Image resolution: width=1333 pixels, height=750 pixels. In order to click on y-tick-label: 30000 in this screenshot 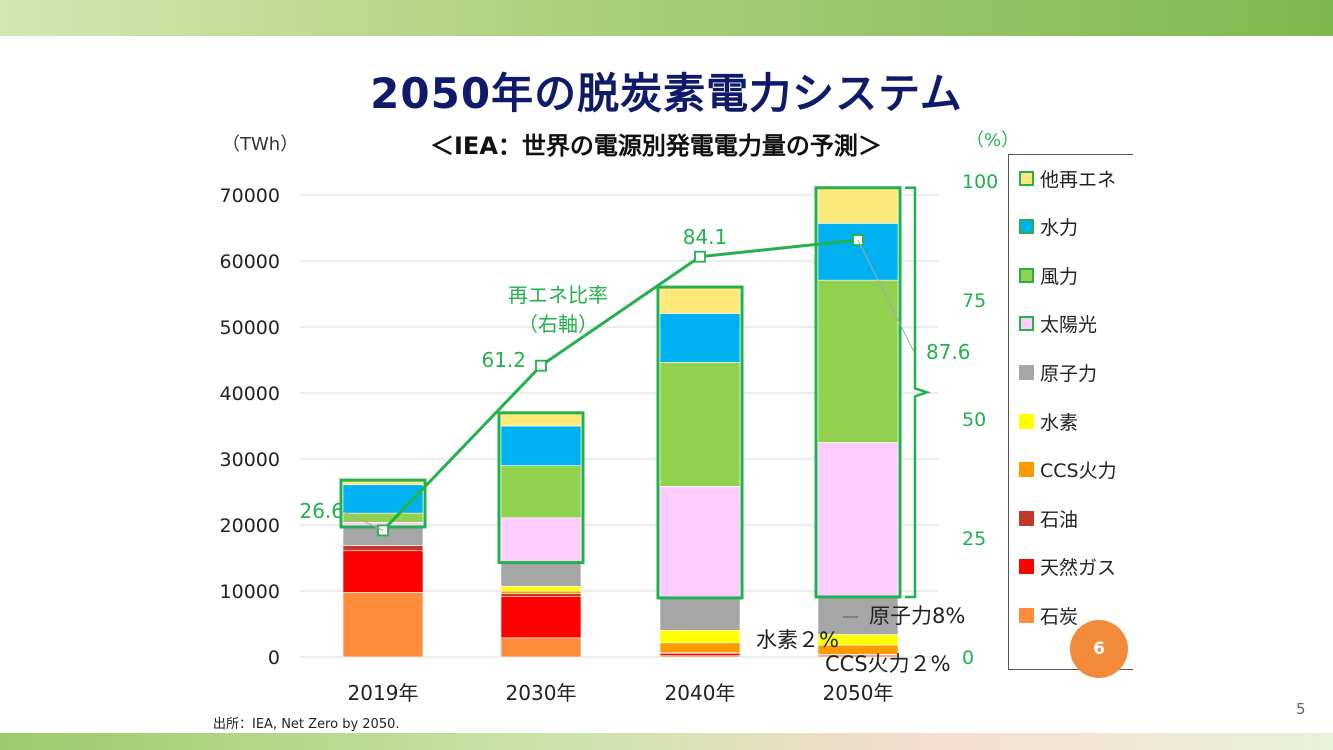, I will do `click(250, 460)`.